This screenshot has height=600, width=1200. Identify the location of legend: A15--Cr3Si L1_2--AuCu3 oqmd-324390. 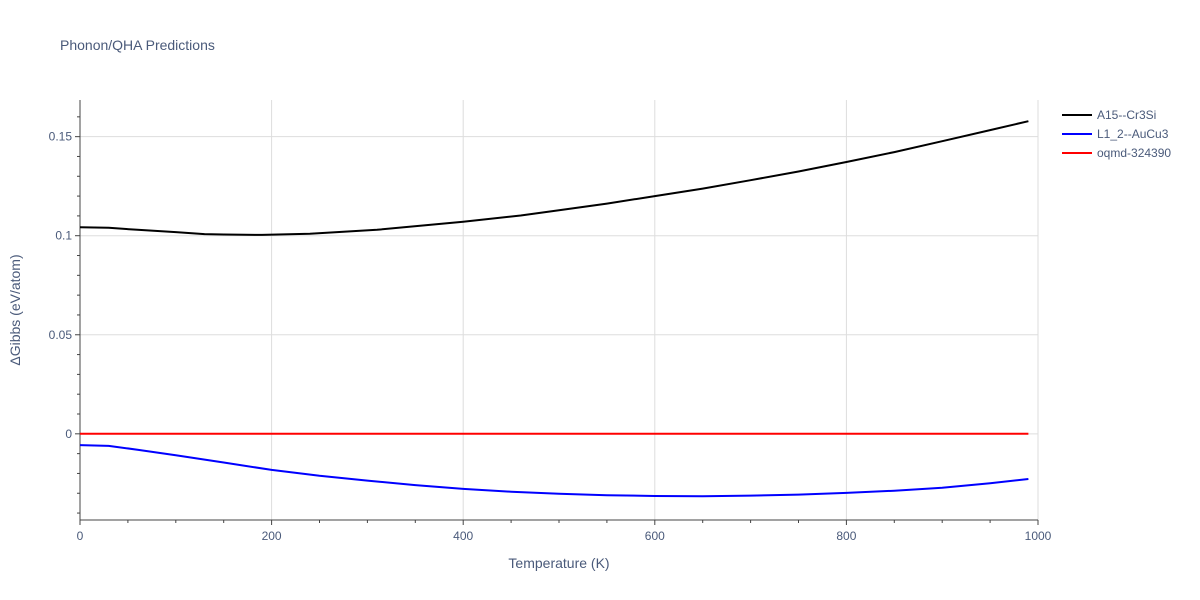
(1116, 134).